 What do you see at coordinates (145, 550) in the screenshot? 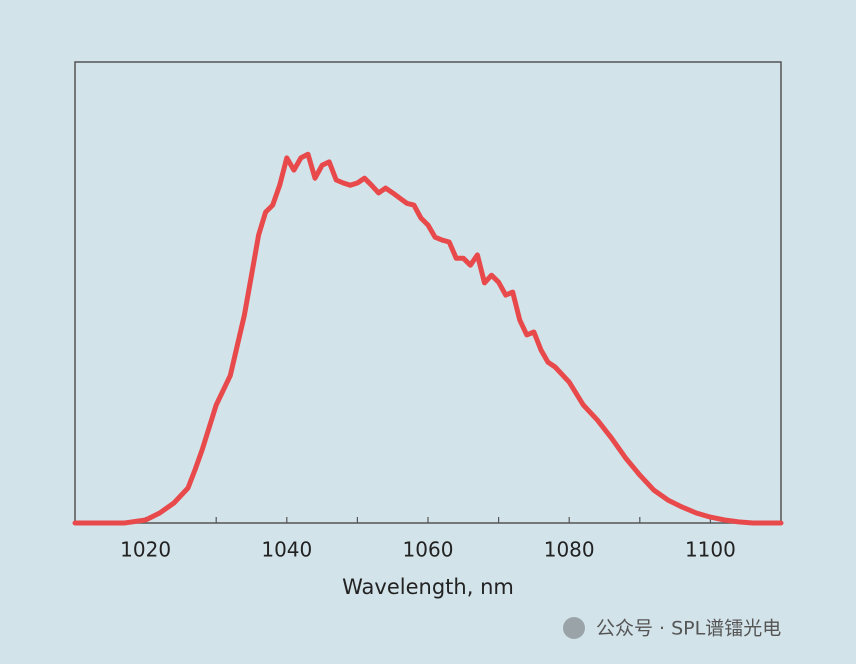
I see `x-tick-label: 1020` at bounding box center [145, 550].